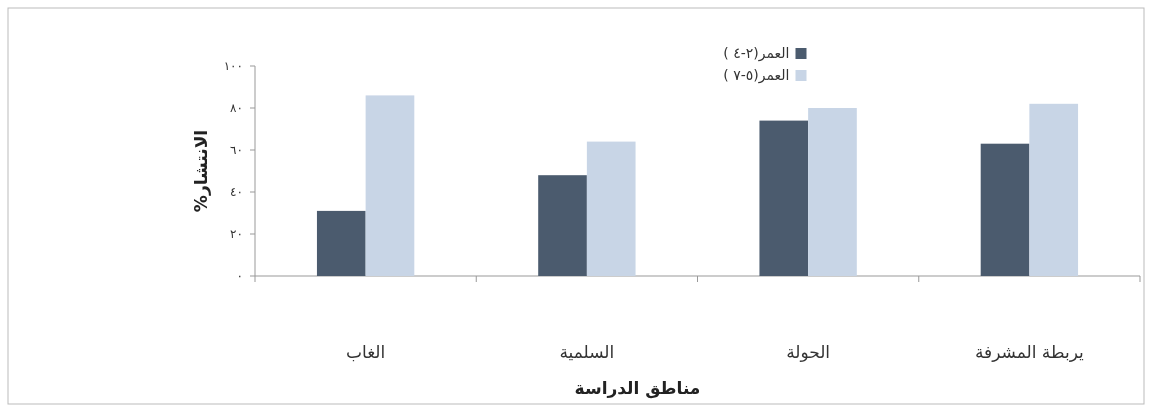 This screenshot has width=1152, height=412. What do you see at coordinates (587, 352) in the screenshot?
I see `x-tick-label: السلمية` at bounding box center [587, 352].